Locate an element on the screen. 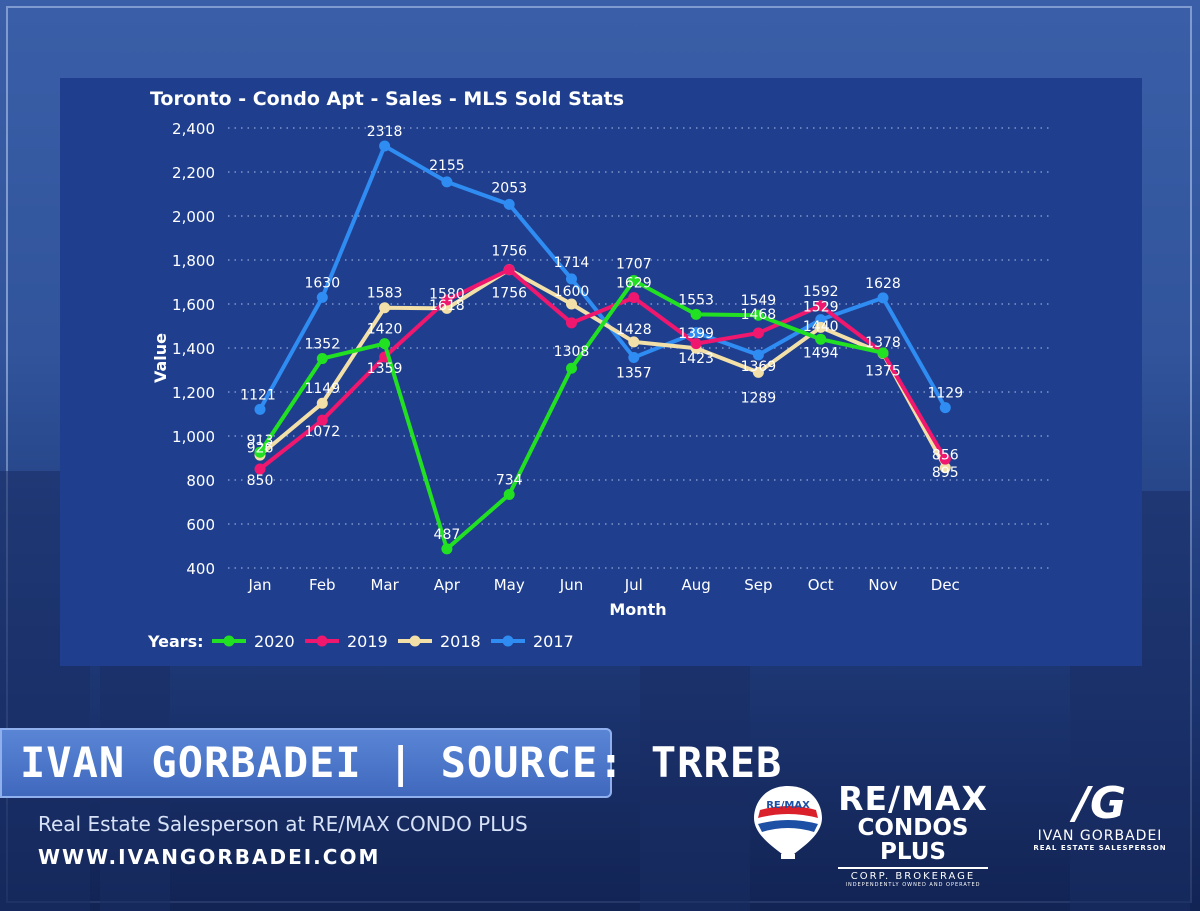  series-2018 is located at coordinates (602, 369).